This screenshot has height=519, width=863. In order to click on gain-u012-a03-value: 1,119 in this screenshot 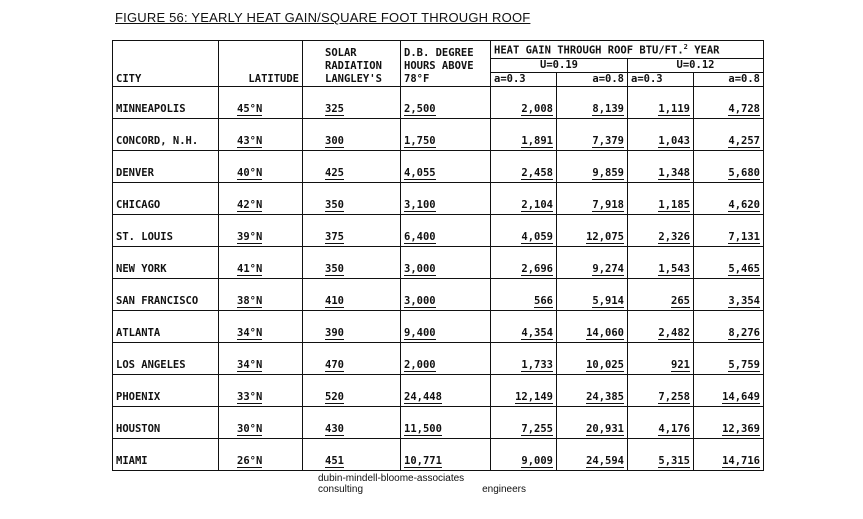, I will do `click(674, 109)`.